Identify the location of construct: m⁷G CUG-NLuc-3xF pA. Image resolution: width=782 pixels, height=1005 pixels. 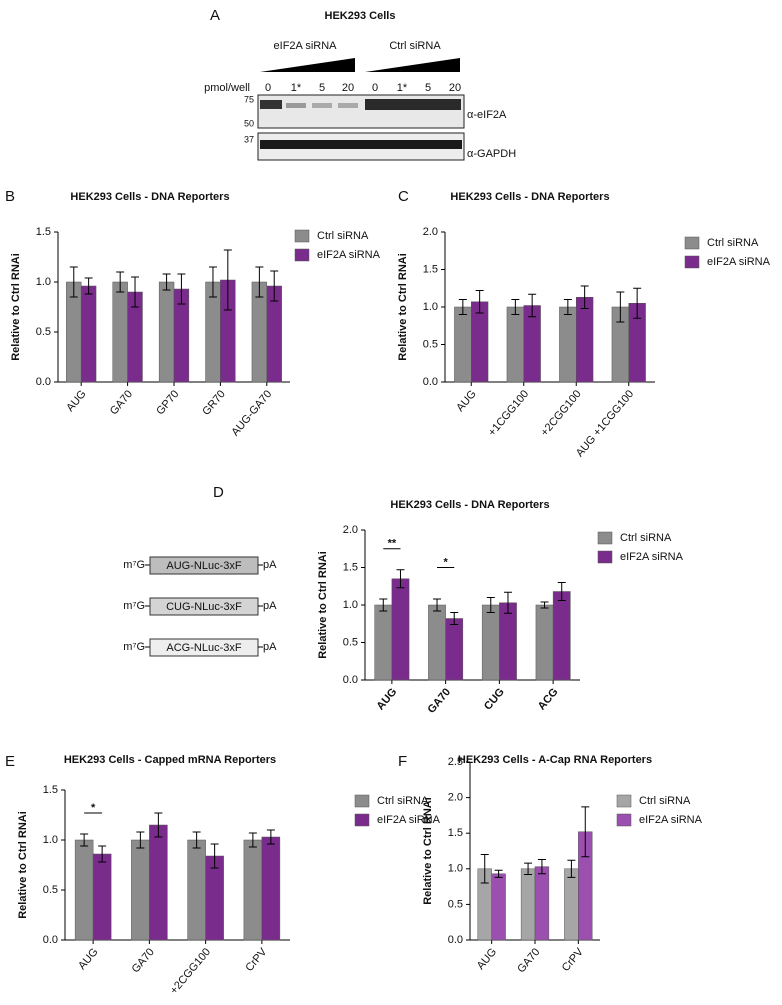
(200, 606).